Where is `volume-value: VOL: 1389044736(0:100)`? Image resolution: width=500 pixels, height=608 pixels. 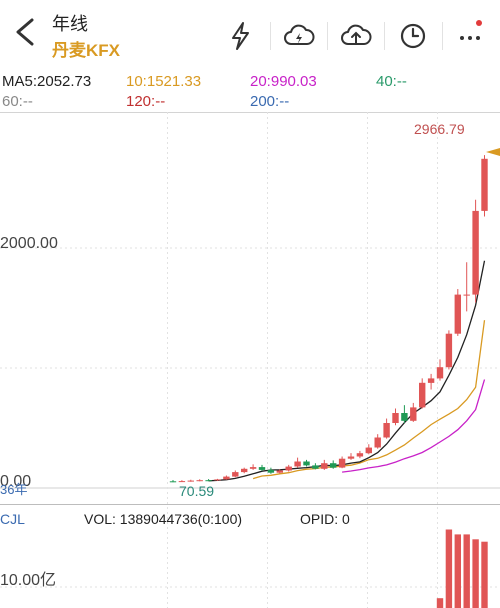 volume-value: VOL: 1389044736(0:100) is located at coordinates (163, 519).